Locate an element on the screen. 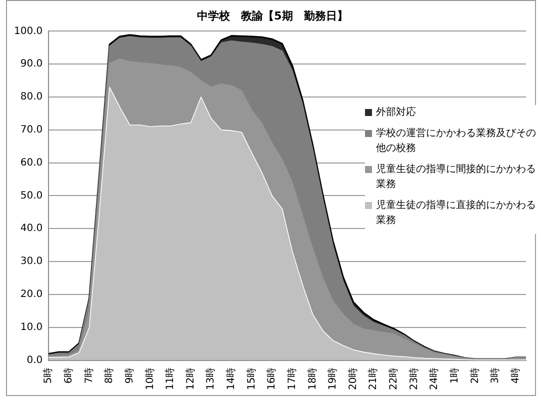 The height and width of the screenshot is (401, 541). legend-label: 児童生徒の指導に間接的にかかわる業務 is located at coordinates (456, 177).